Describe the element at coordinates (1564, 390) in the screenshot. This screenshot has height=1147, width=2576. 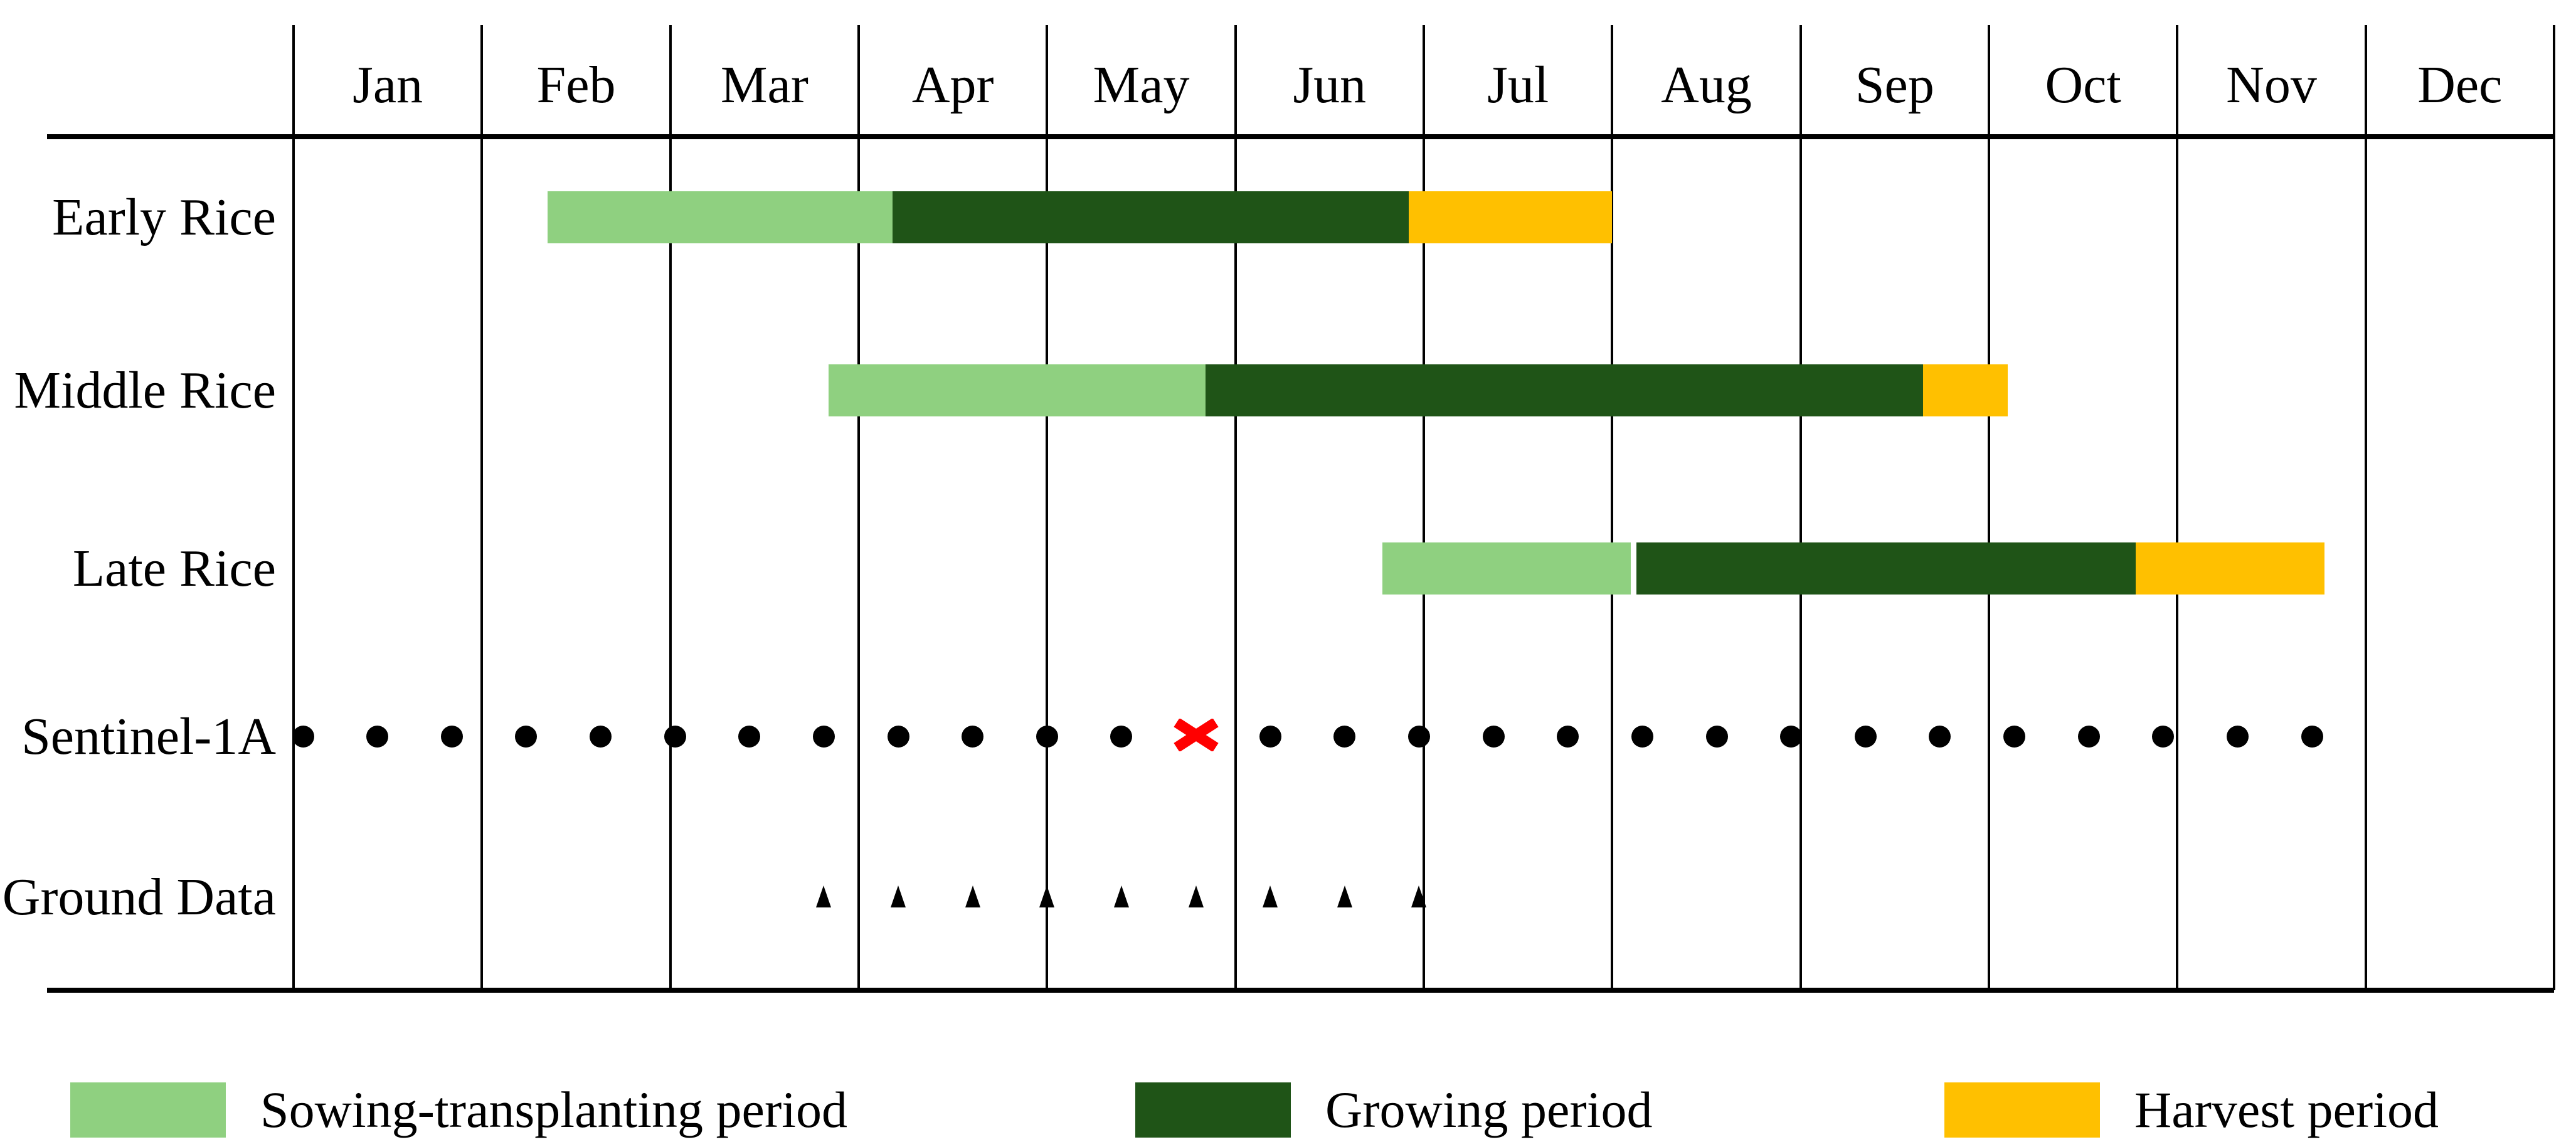
I see `bar-segment-growing-middle-rice` at that location.